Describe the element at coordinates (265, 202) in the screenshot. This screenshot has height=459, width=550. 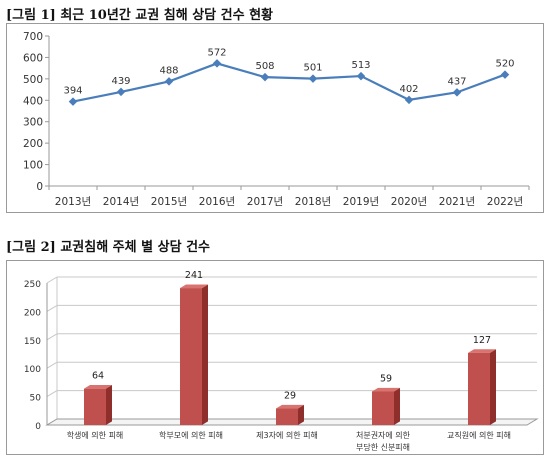
I see `x-tick-label: 2017년` at that location.